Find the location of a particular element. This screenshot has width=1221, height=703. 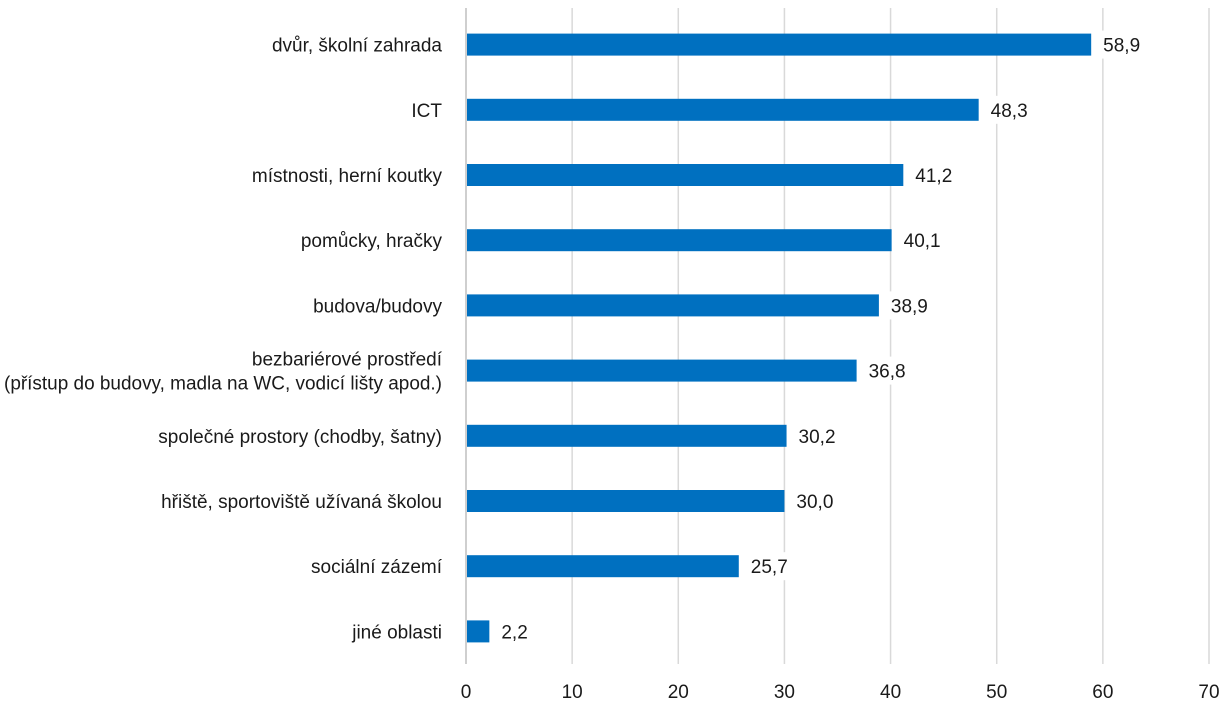

category-label: společné prostory (chodby, šatny) is located at coordinates (300, 437).